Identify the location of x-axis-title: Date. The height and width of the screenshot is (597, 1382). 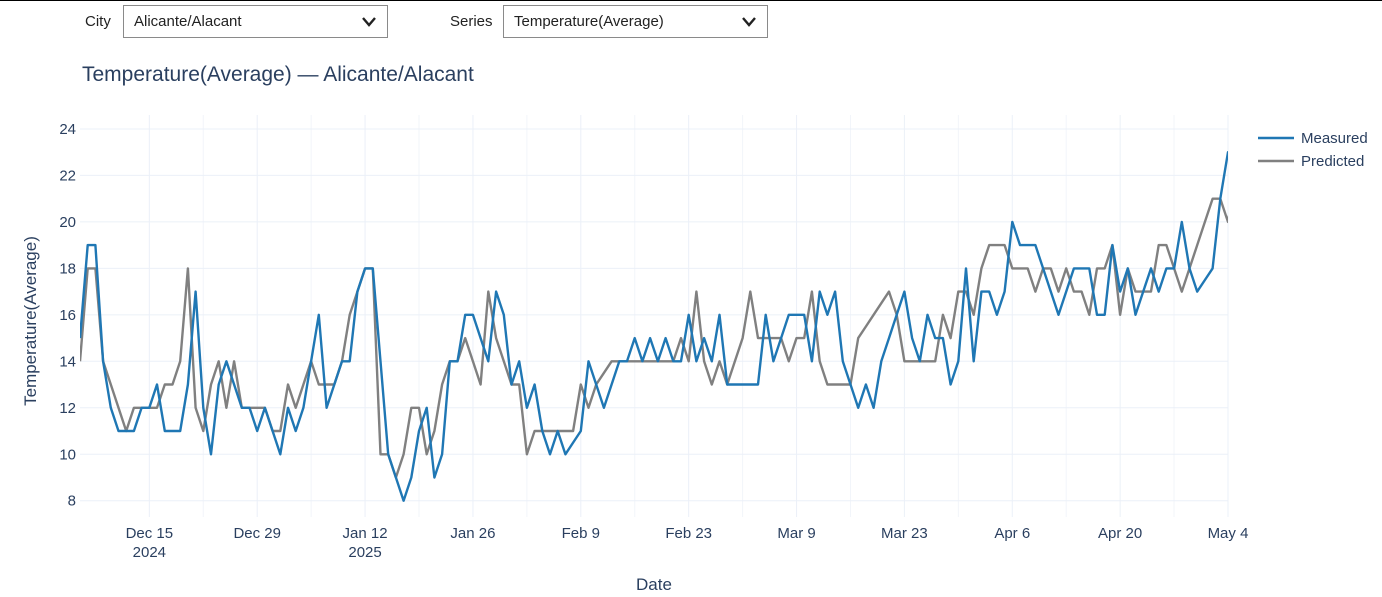
(654, 584).